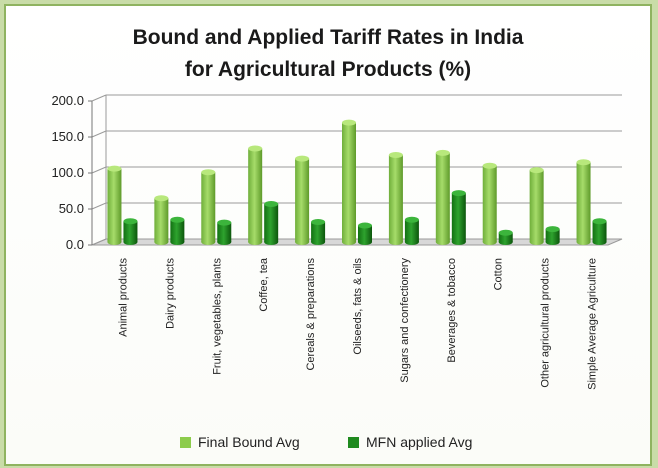 This screenshot has width=658, height=468. What do you see at coordinates (419, 442) in the screenshot?
I see `legend-label-mfn-applied: MFN applied Avg` at bounding box center [419, 442].